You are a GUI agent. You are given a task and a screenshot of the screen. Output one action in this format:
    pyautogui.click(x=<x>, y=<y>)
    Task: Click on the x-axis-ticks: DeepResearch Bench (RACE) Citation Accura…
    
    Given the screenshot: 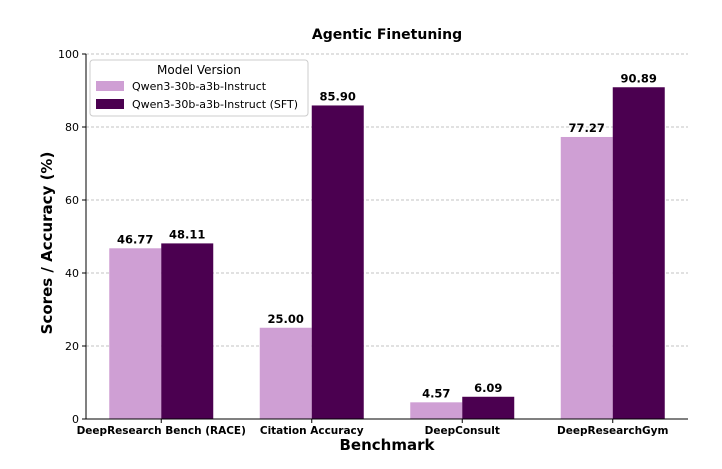 What is the action you would take?
    pyautogui.click(x=373, y=428)
    